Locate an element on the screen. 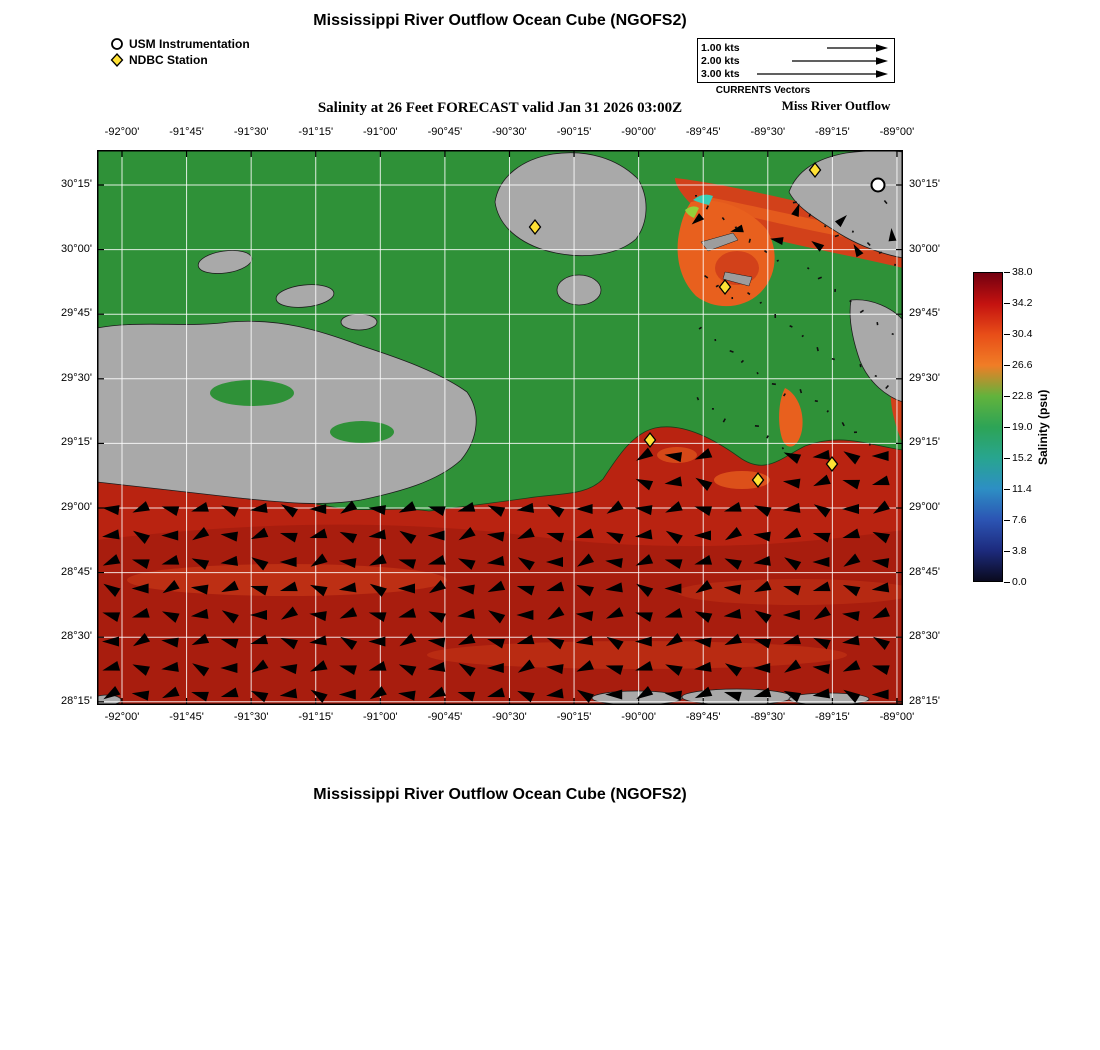  colorbar-tick-label: 30.4 is located at coordinates (1022, 333).